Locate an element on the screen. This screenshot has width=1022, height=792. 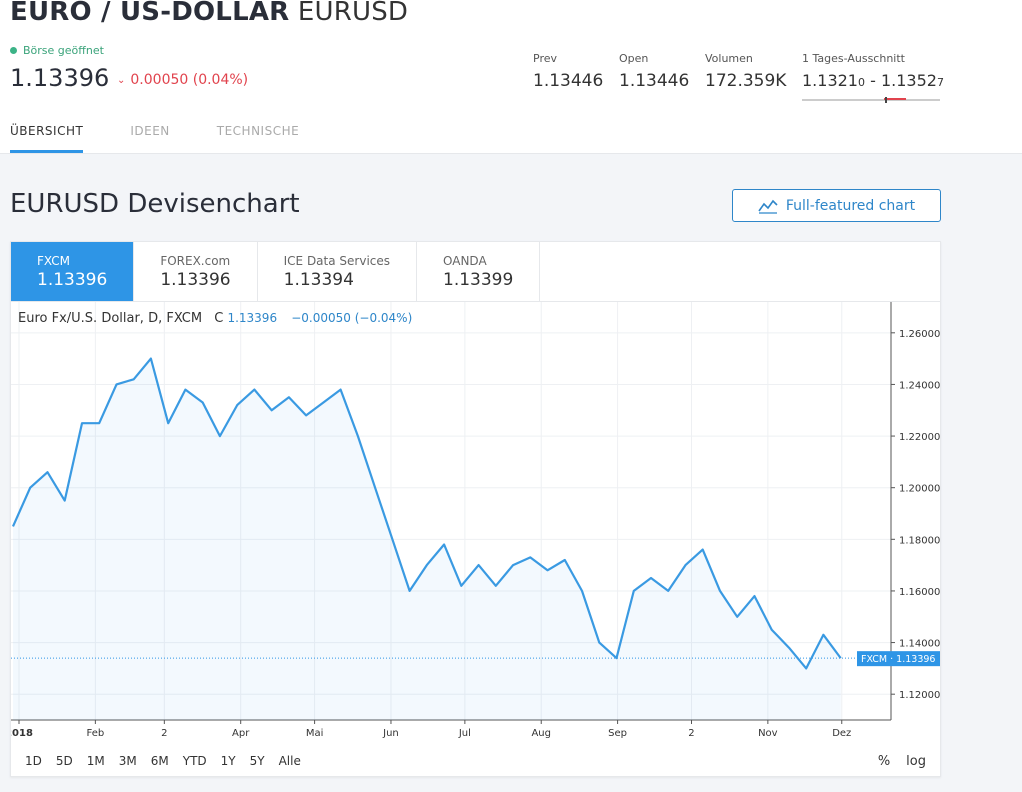
range-button-1d: 1D is located at coordinates (33, 761).